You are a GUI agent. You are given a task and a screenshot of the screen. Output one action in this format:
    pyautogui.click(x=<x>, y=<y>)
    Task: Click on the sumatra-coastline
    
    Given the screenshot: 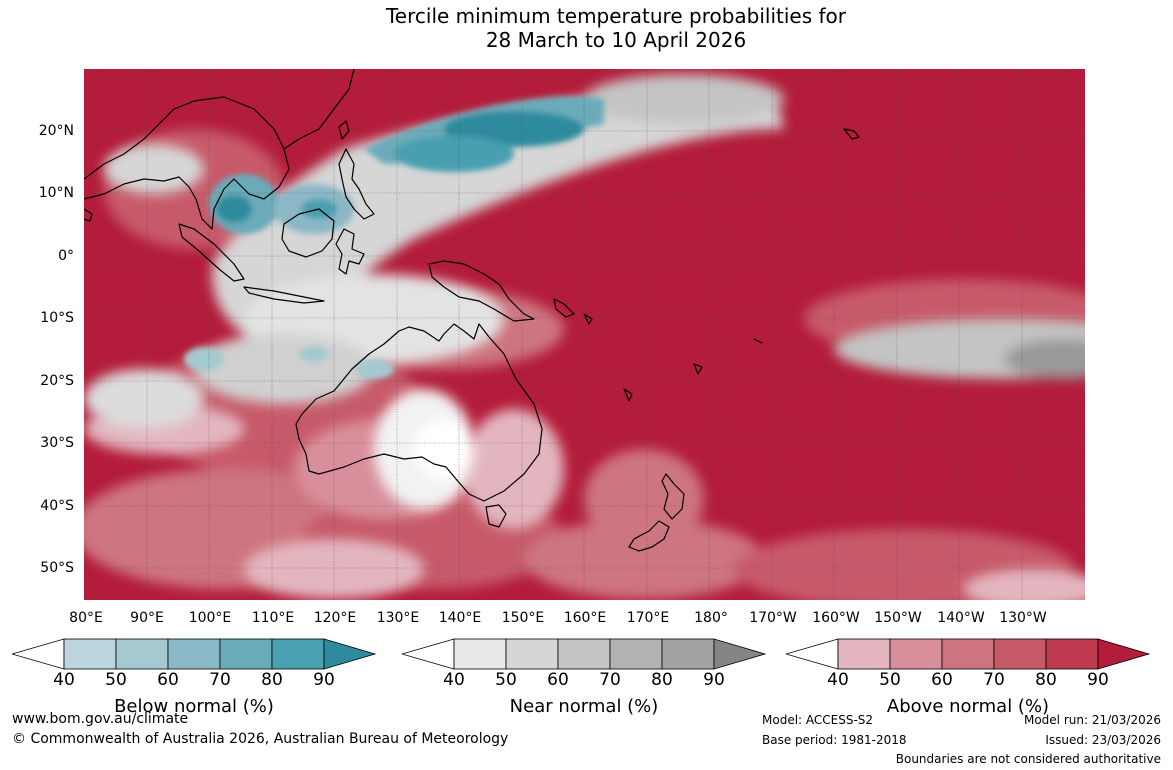 What is the action you would take?
    pyautogui.click(x=211, y=252)
    